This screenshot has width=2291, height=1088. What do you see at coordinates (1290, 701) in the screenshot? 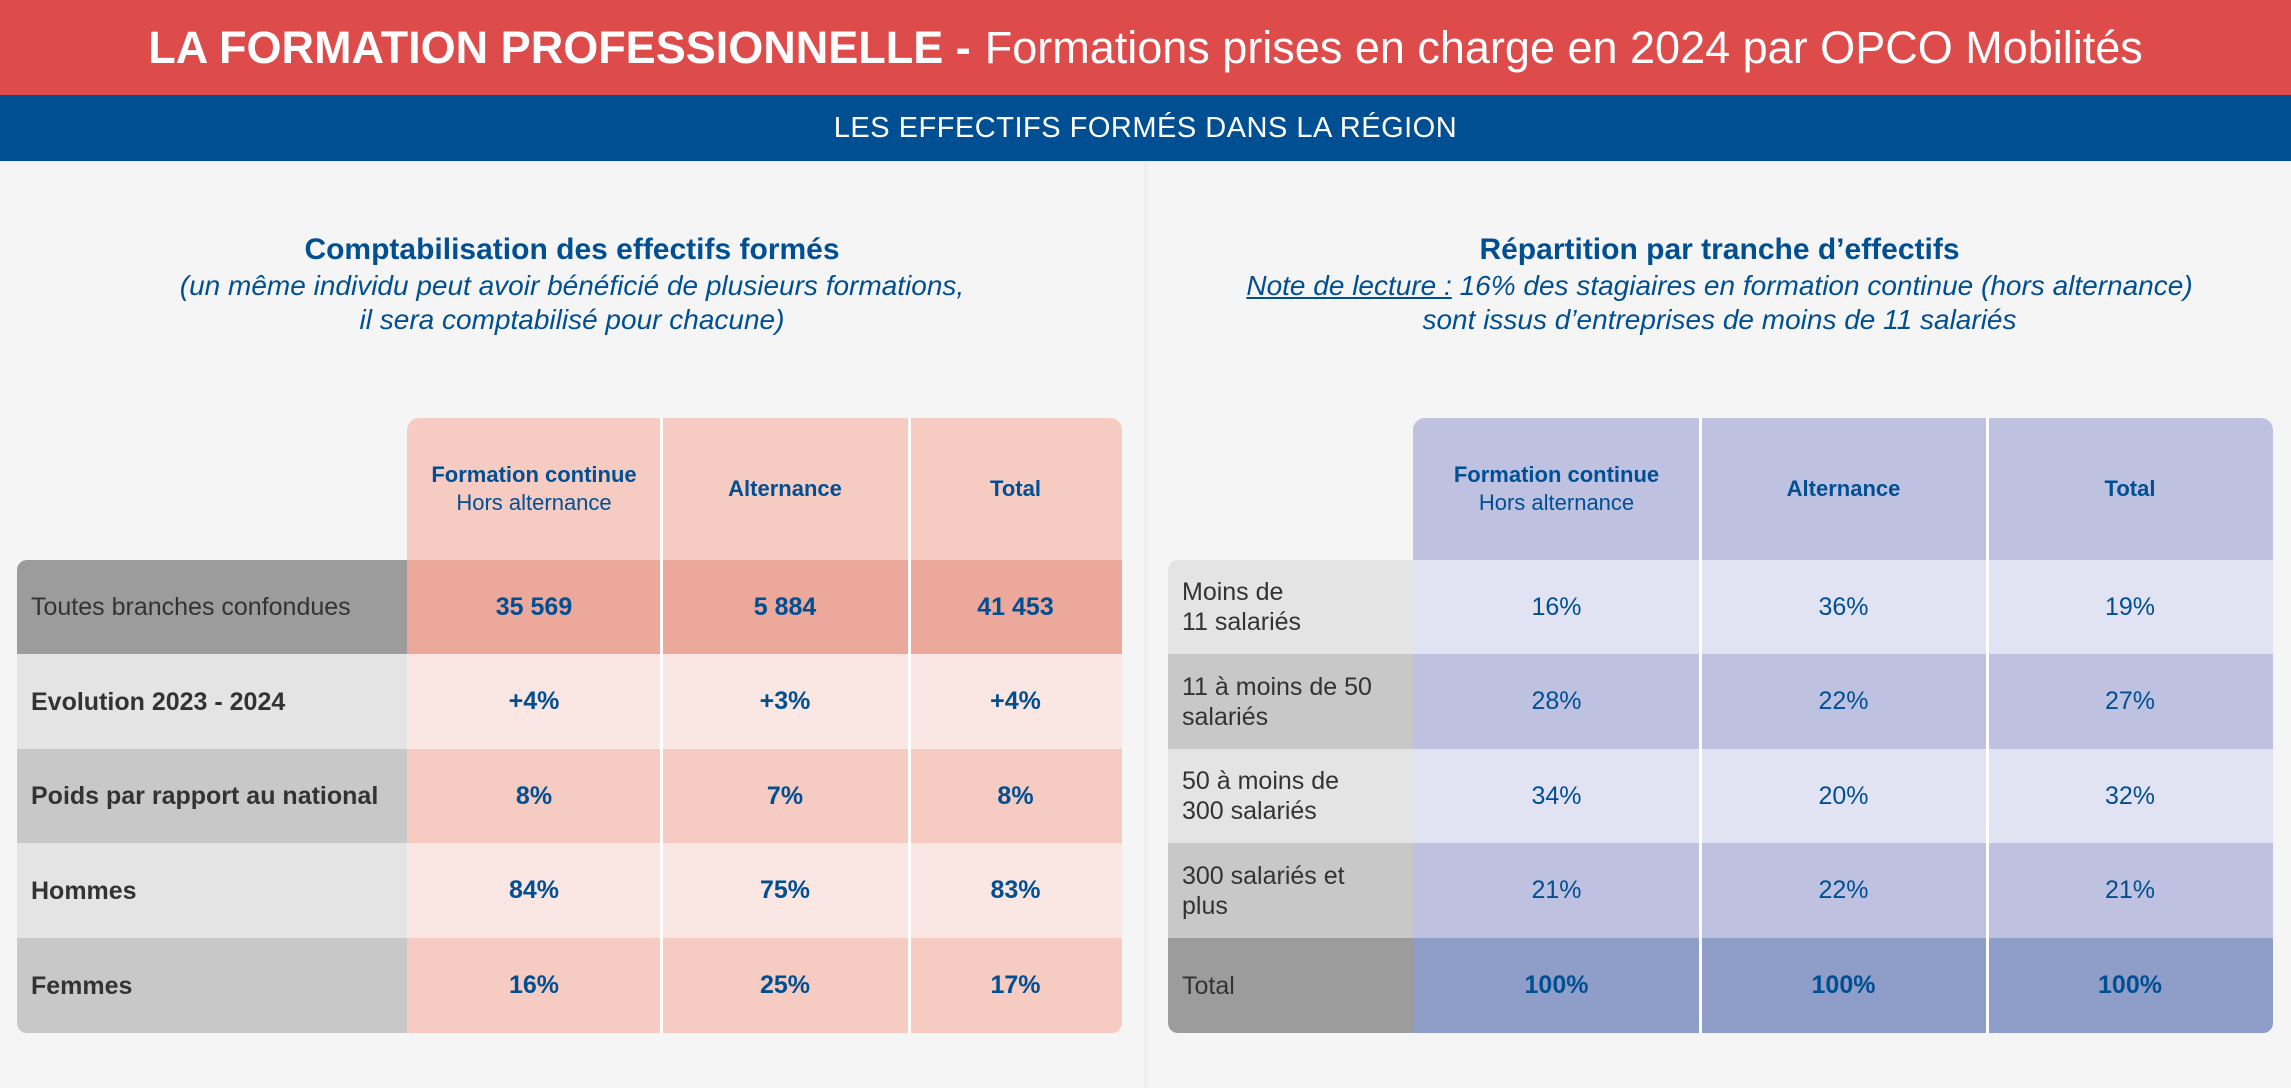
I see `right-row-label-11-50: 11 à moins de 50 salariés` at bounding box center [1290, 701].